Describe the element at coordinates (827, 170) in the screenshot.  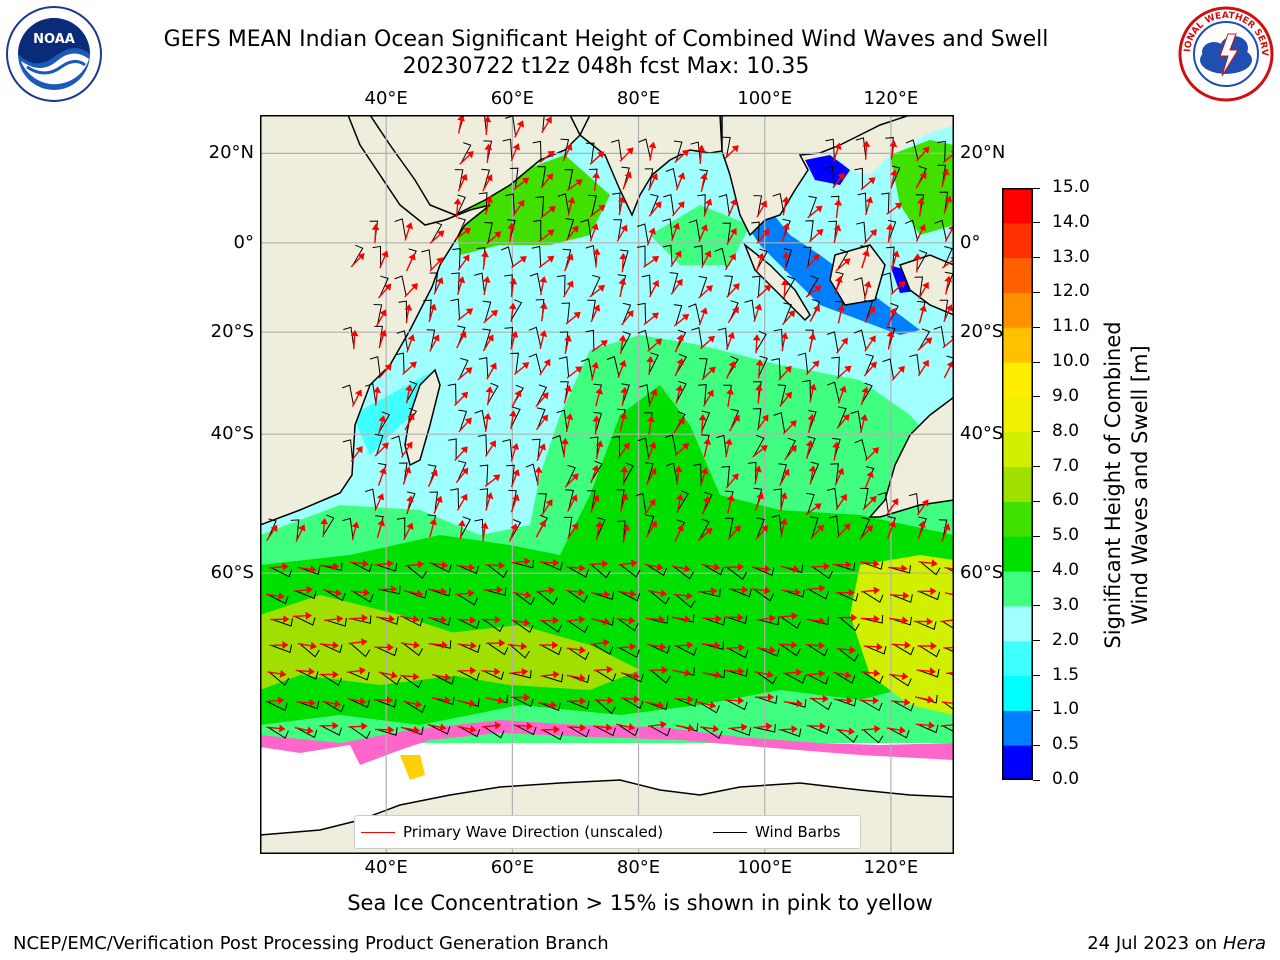
I see `shallow-sea-deep` at that location.